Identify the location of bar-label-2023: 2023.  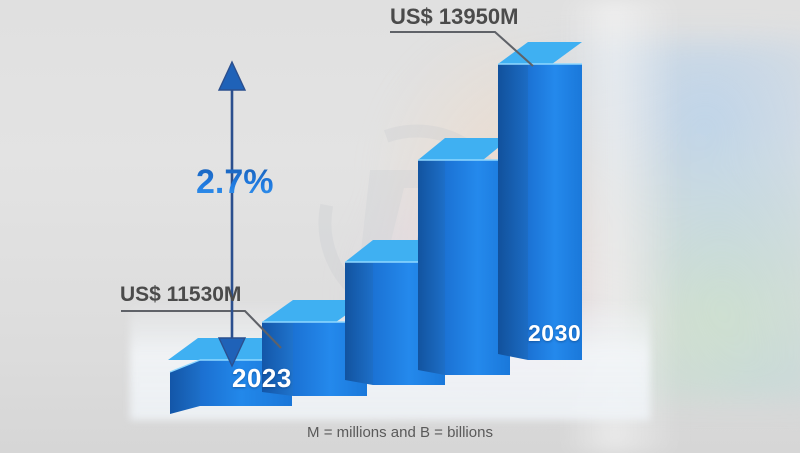
(262, 378).